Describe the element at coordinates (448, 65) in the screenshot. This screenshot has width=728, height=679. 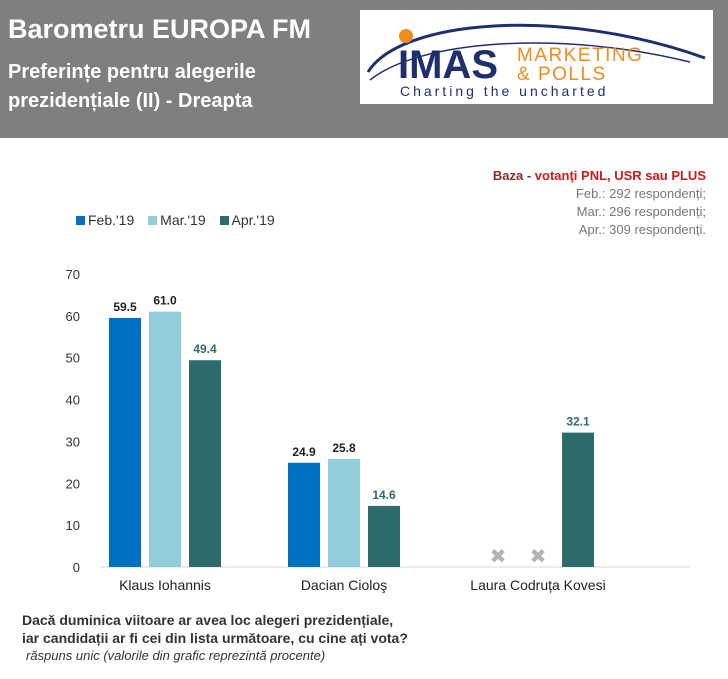
I see `logo-brand: IMAS` at that location.